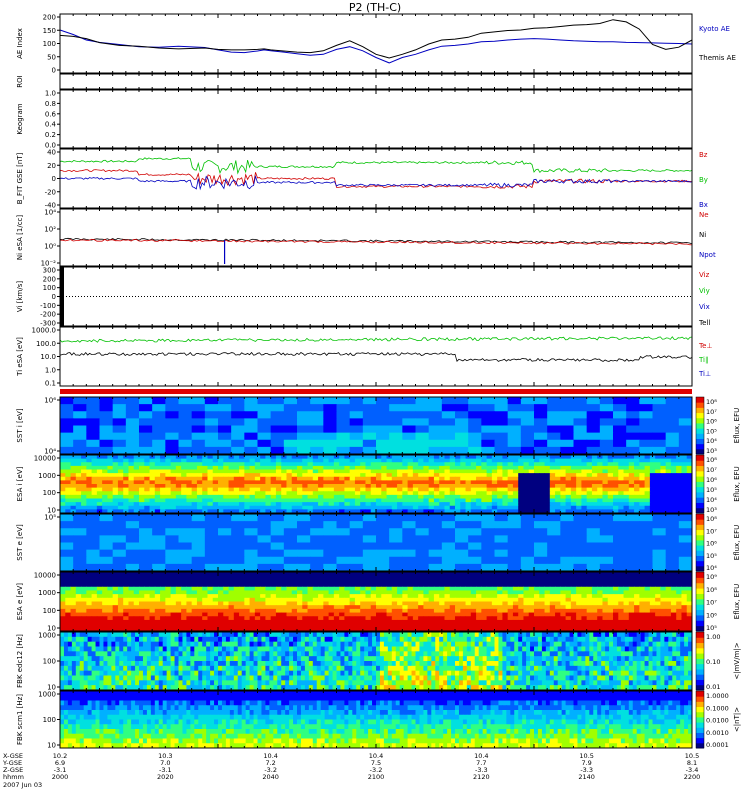 The width and height of the screenshot is (750, 800). What do you see at coordinates (50, 192) in the screenshot?
I see `y-tick-label: -20` at bounding box center [50, 192].